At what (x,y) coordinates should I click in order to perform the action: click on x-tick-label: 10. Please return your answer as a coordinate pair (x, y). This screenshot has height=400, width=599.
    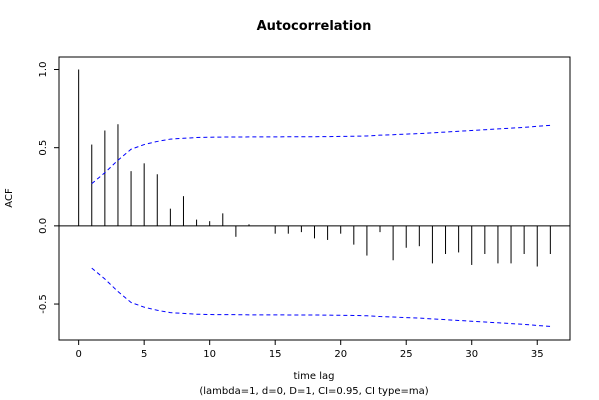
    Looking at the image, I should click on (209, 354).